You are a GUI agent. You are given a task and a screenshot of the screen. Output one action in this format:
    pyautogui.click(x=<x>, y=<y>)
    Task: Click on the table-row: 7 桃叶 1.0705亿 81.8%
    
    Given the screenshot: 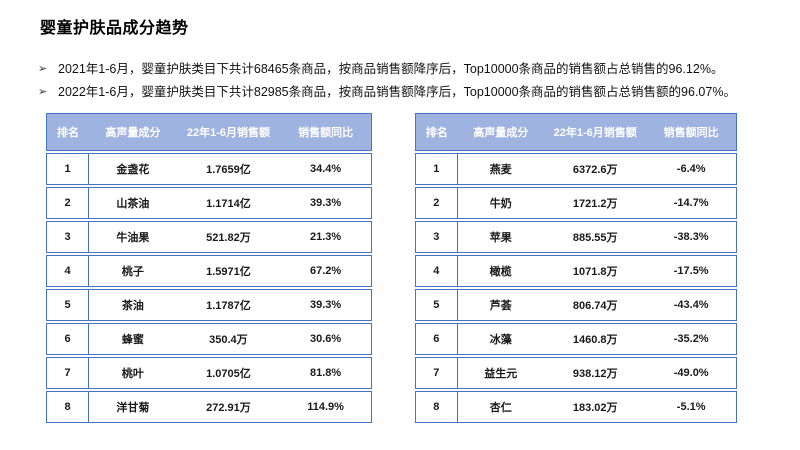 What is the action you would take?
    pyautogui.click(x=209, y=373)
    